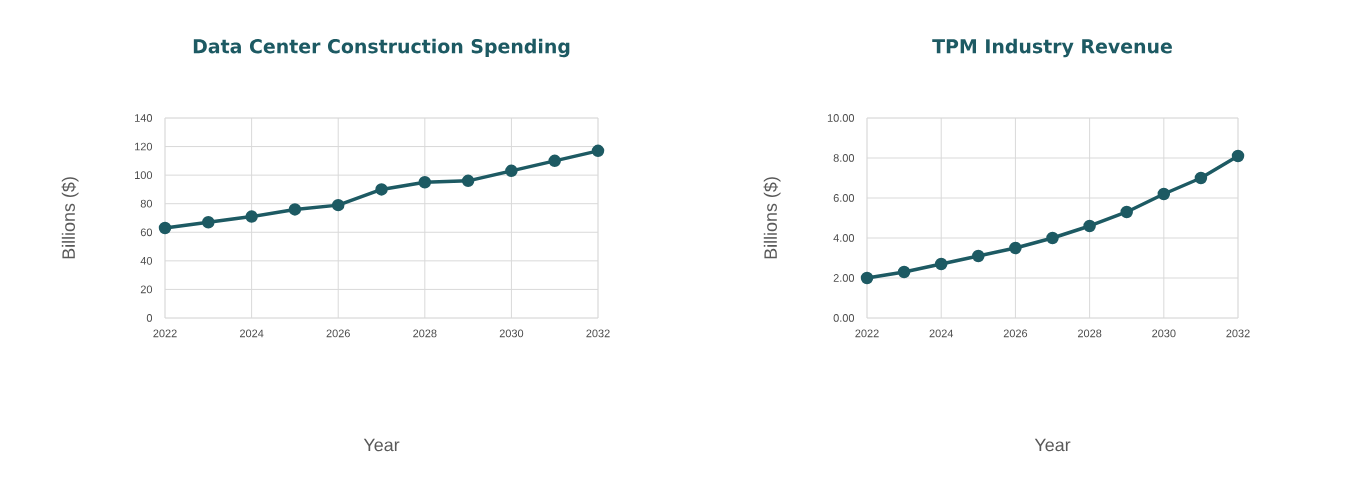  What do you see at coordinates (381, 48) in the screenshot?
I see `chart-title: Data Center Construction Spending` at bounding box center [381, 48].